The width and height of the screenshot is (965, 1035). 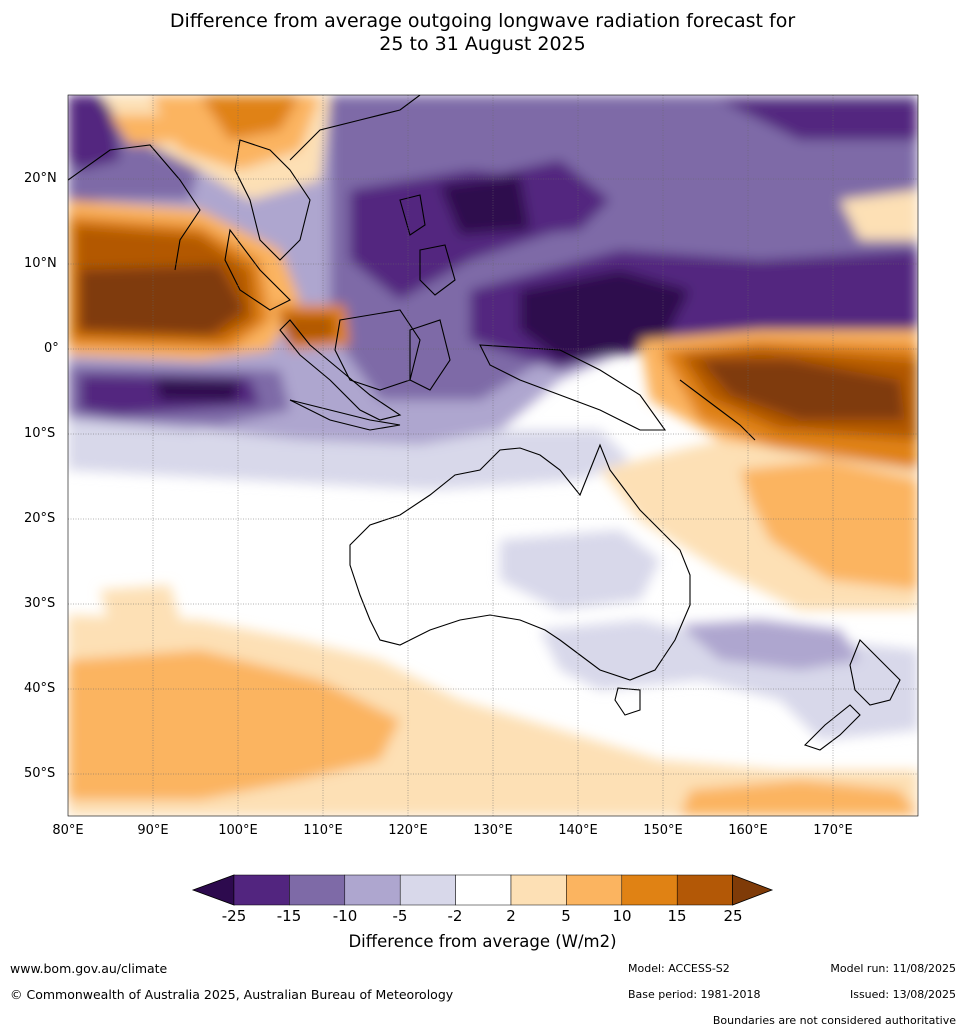 I want to click on colorbar-tick: -5, so click(x=400, y=916).